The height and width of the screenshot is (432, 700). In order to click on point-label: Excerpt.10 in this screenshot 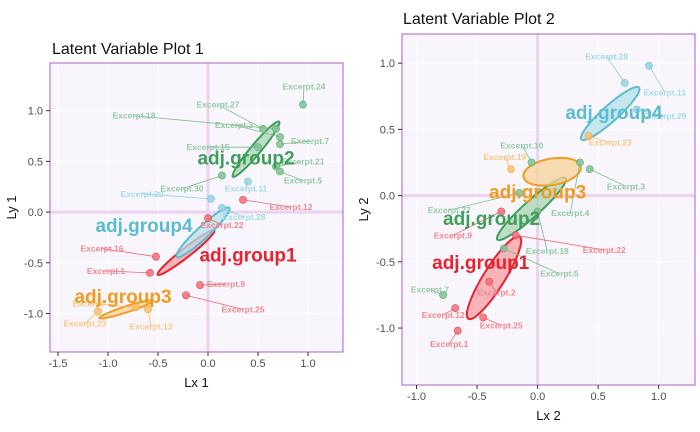, I will do `click(521, 145)`.